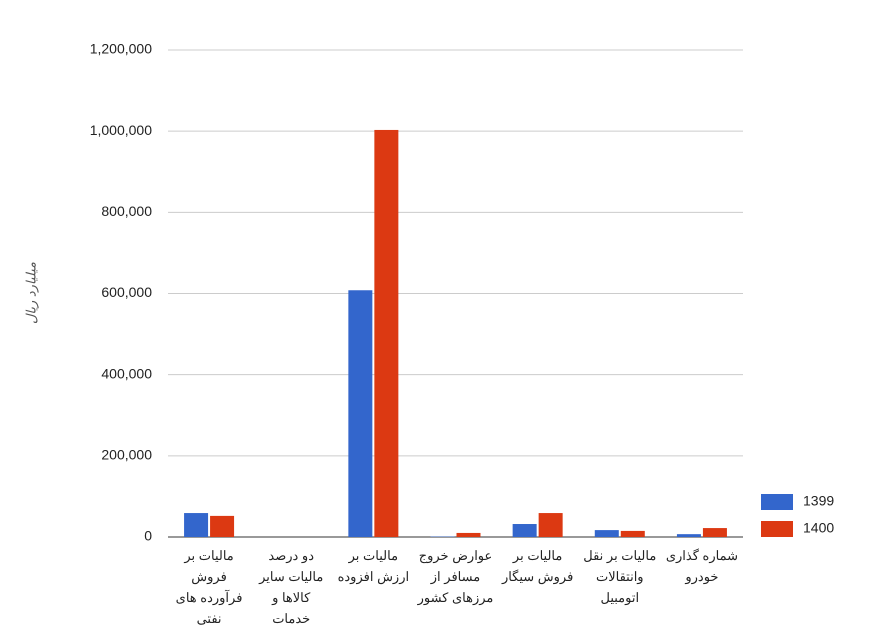 Image resolution: width=882 pixels, height=641 pixels. What do you see at coordinates (126, 373) in the screenshot?
I see `y-tick-label: 400,000` at bounding box center [126, 373].